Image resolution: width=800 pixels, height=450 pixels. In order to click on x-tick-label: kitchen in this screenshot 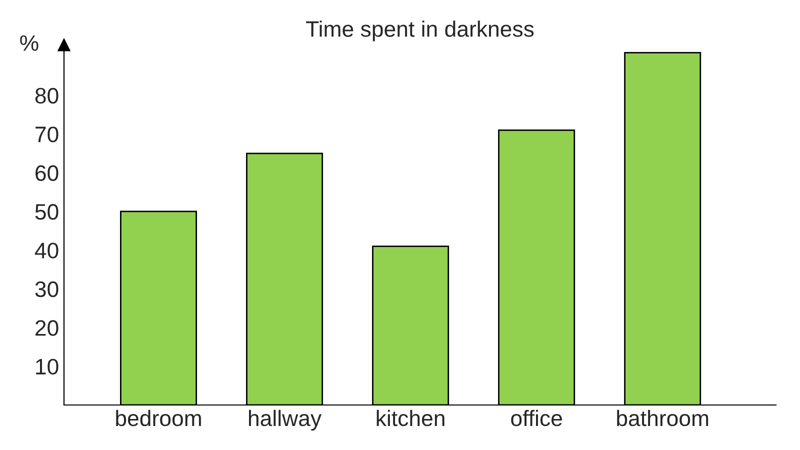, I will do `click(410, 418)`.